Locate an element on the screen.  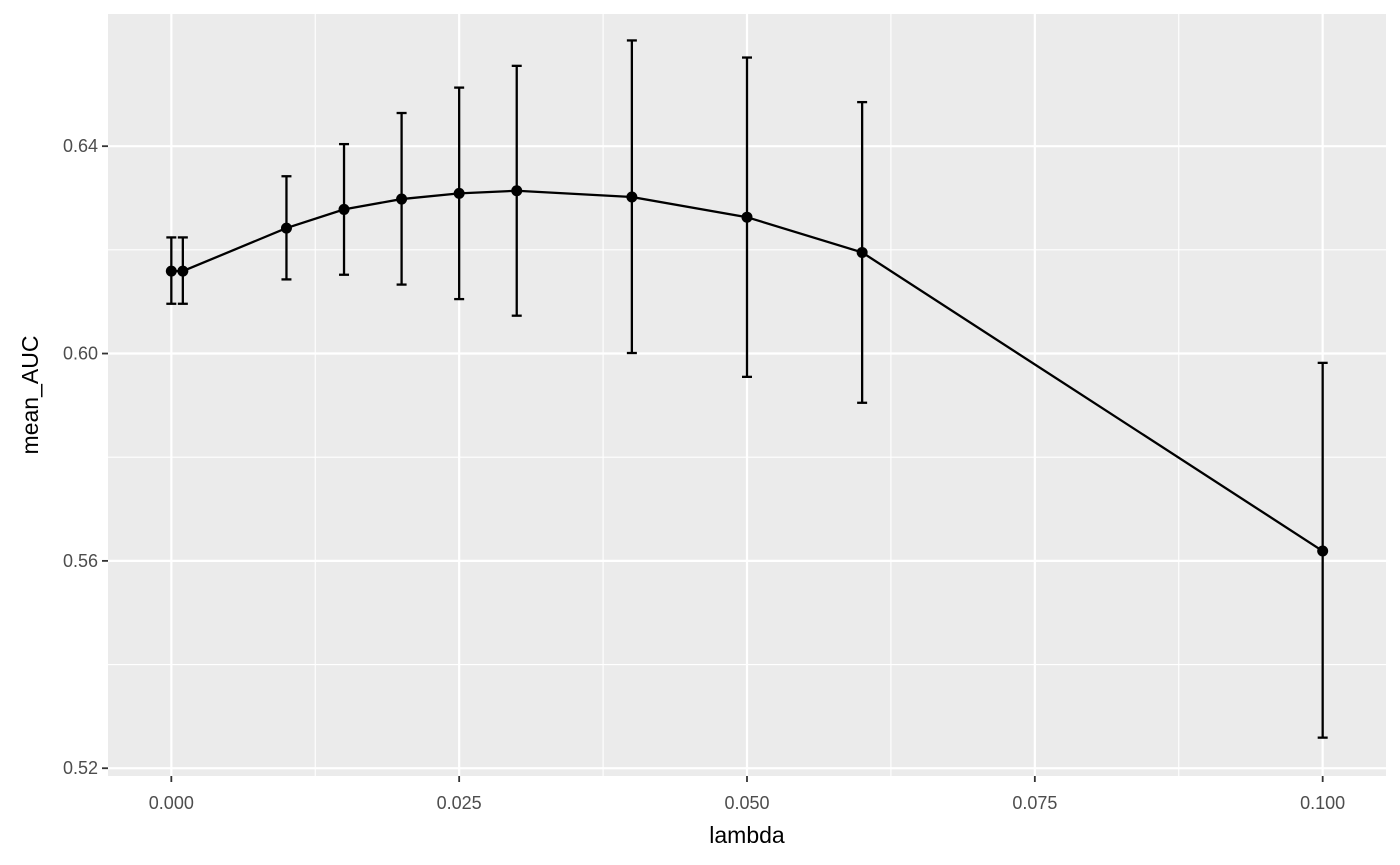
x-tick-label: 0.075 is located at coordinates (1034, 803).